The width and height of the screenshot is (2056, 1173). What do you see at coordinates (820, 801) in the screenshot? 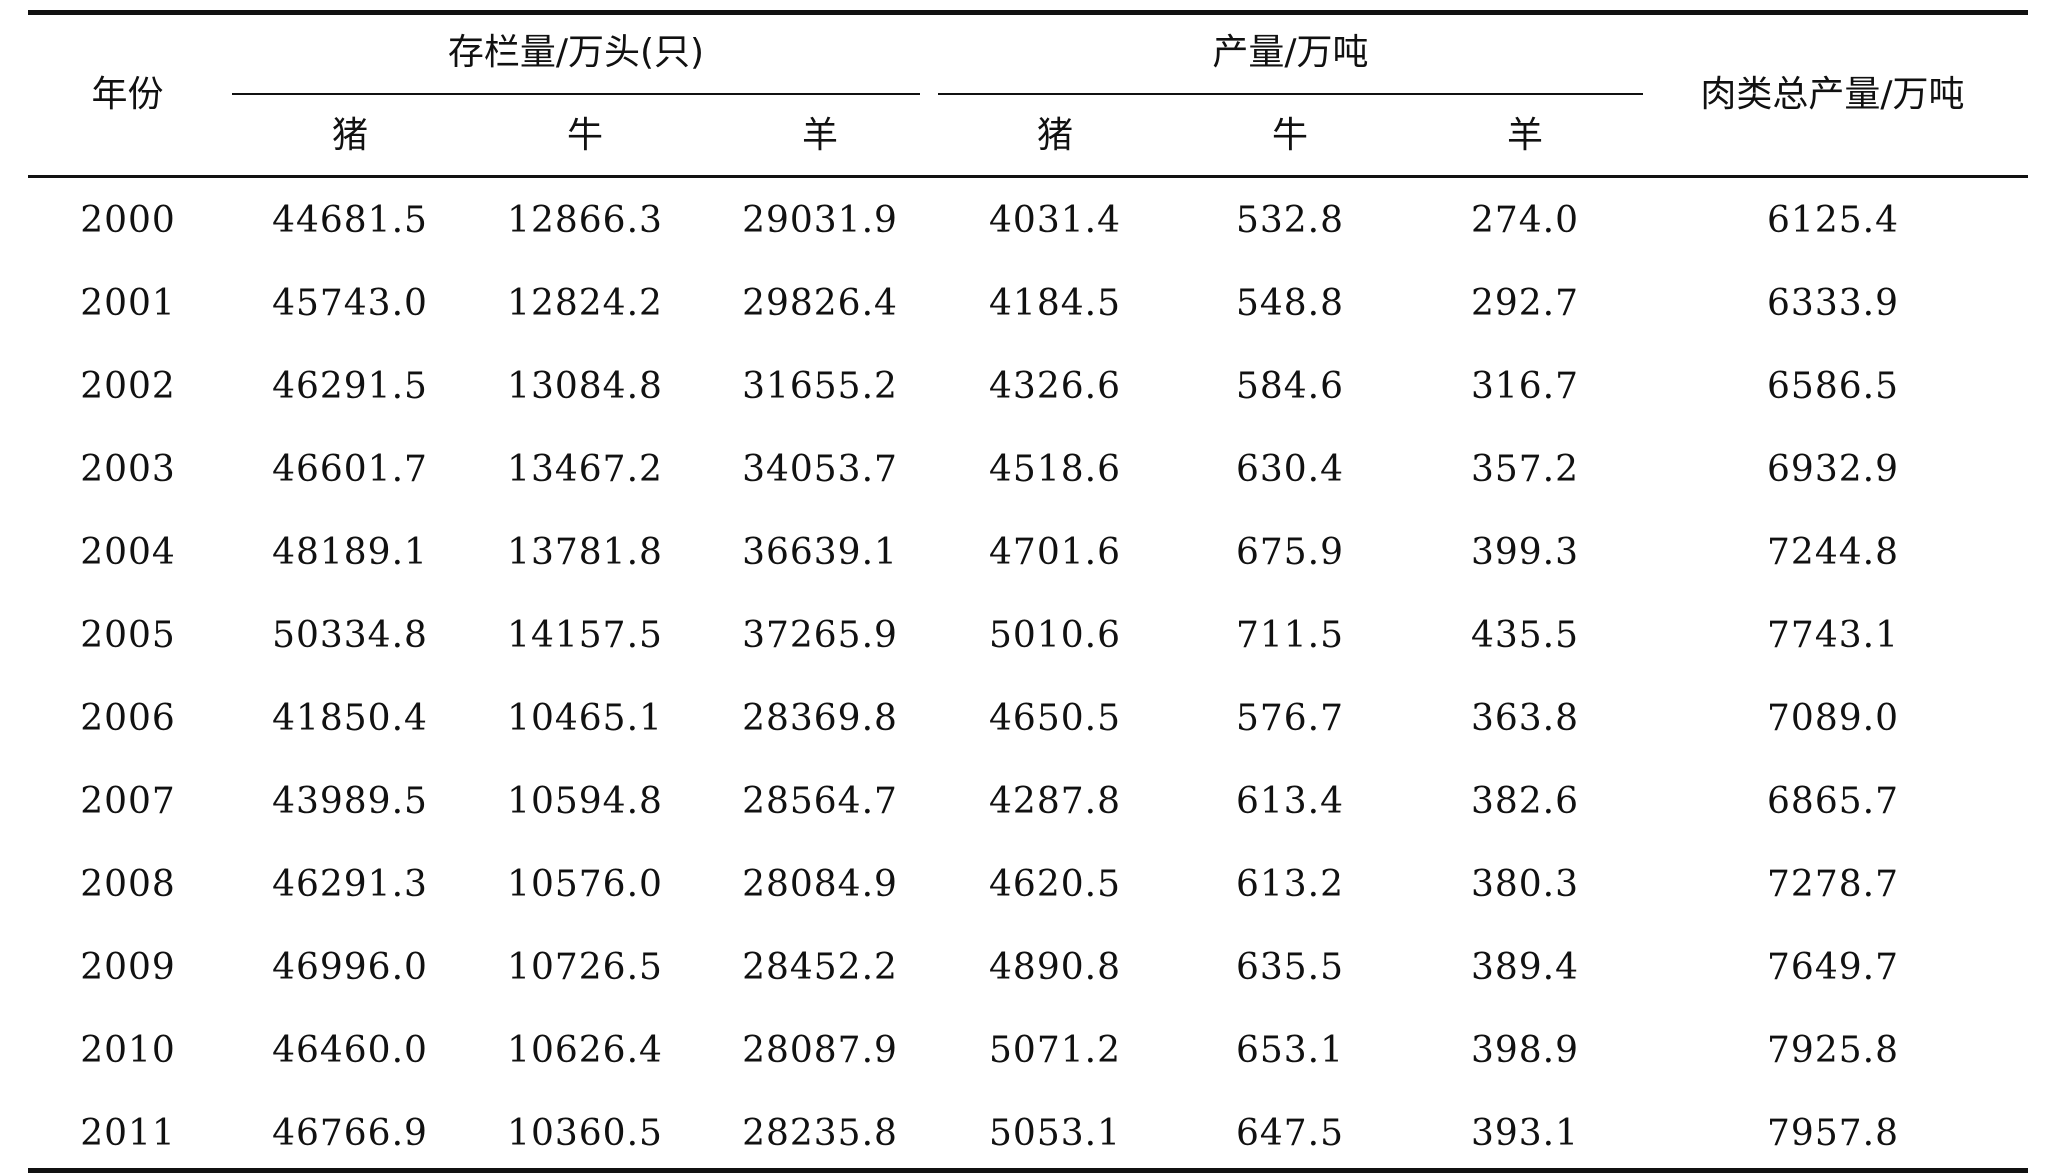
I see `cell-stock-sheep: 28564.7` at bounding box center [820, 801].